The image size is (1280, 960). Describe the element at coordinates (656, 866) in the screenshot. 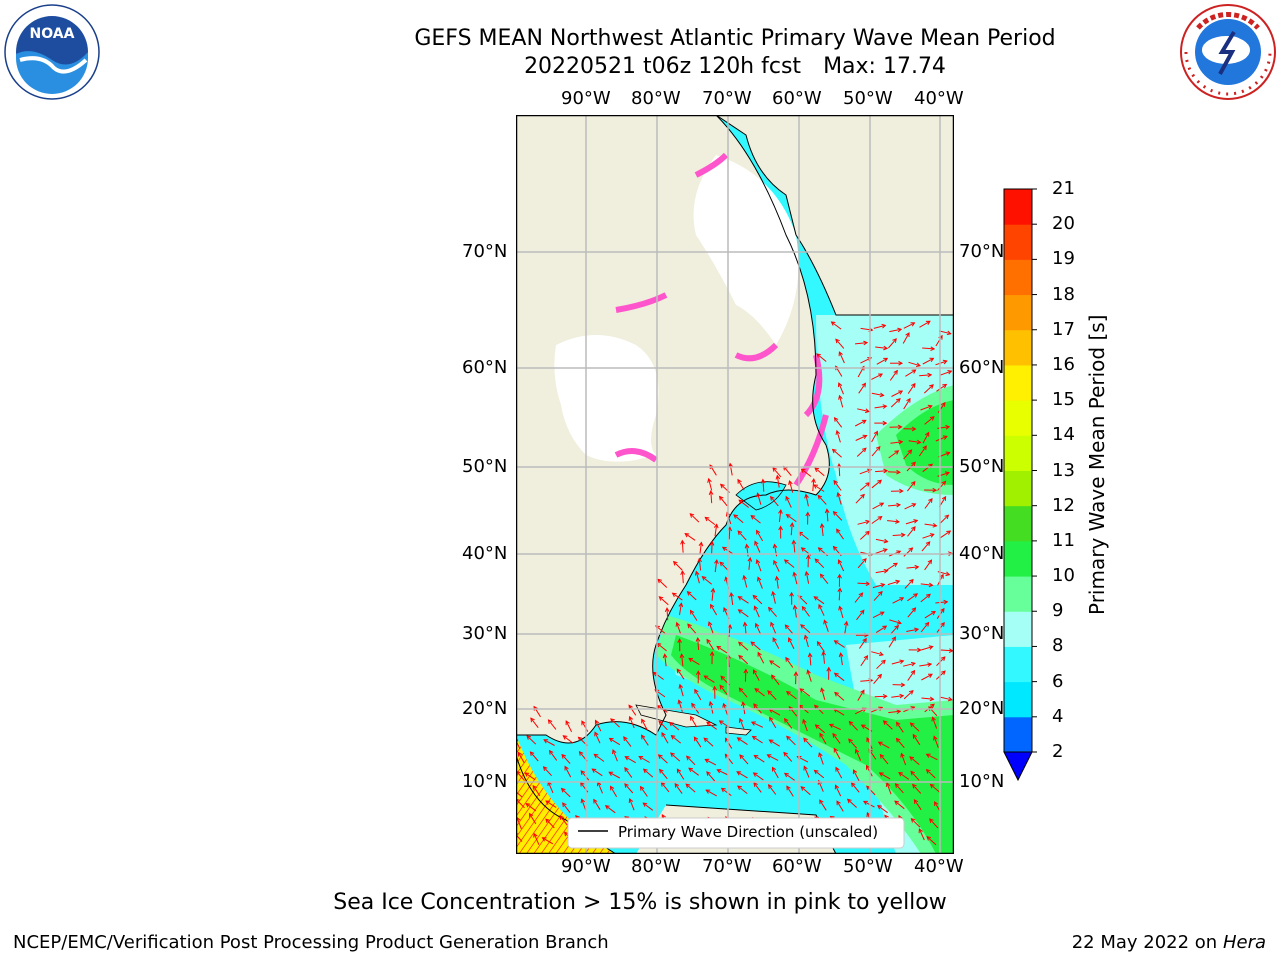

I see `lon-label: 80°W` at that location.